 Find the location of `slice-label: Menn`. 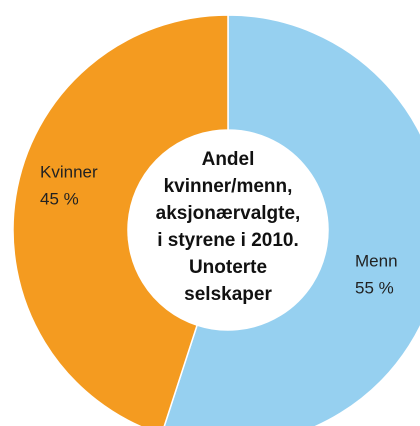

slice-label: Menn is located at coordinates (376, 260).